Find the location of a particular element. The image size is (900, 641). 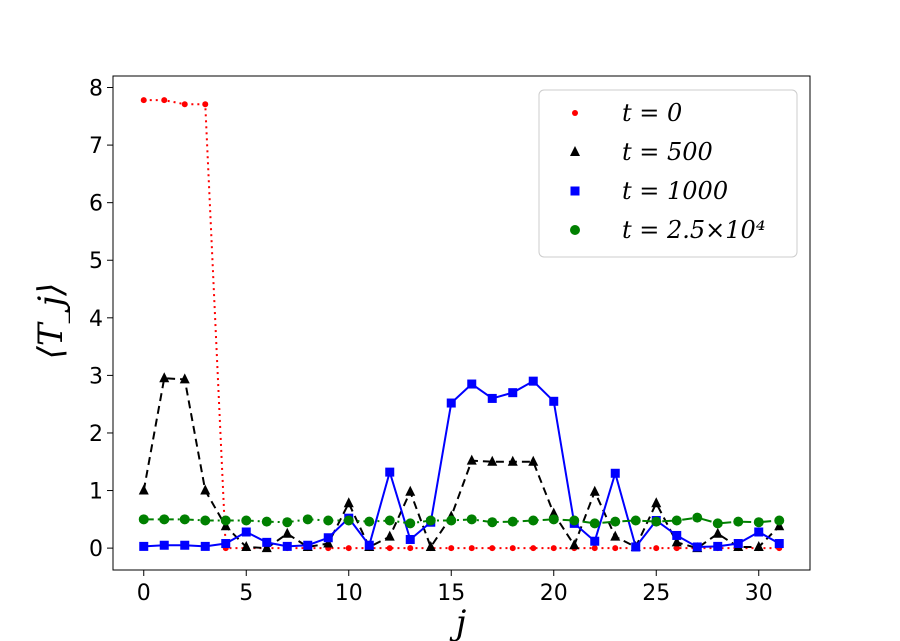

x-tick-label: 5 is located at coordinates (246, 593).